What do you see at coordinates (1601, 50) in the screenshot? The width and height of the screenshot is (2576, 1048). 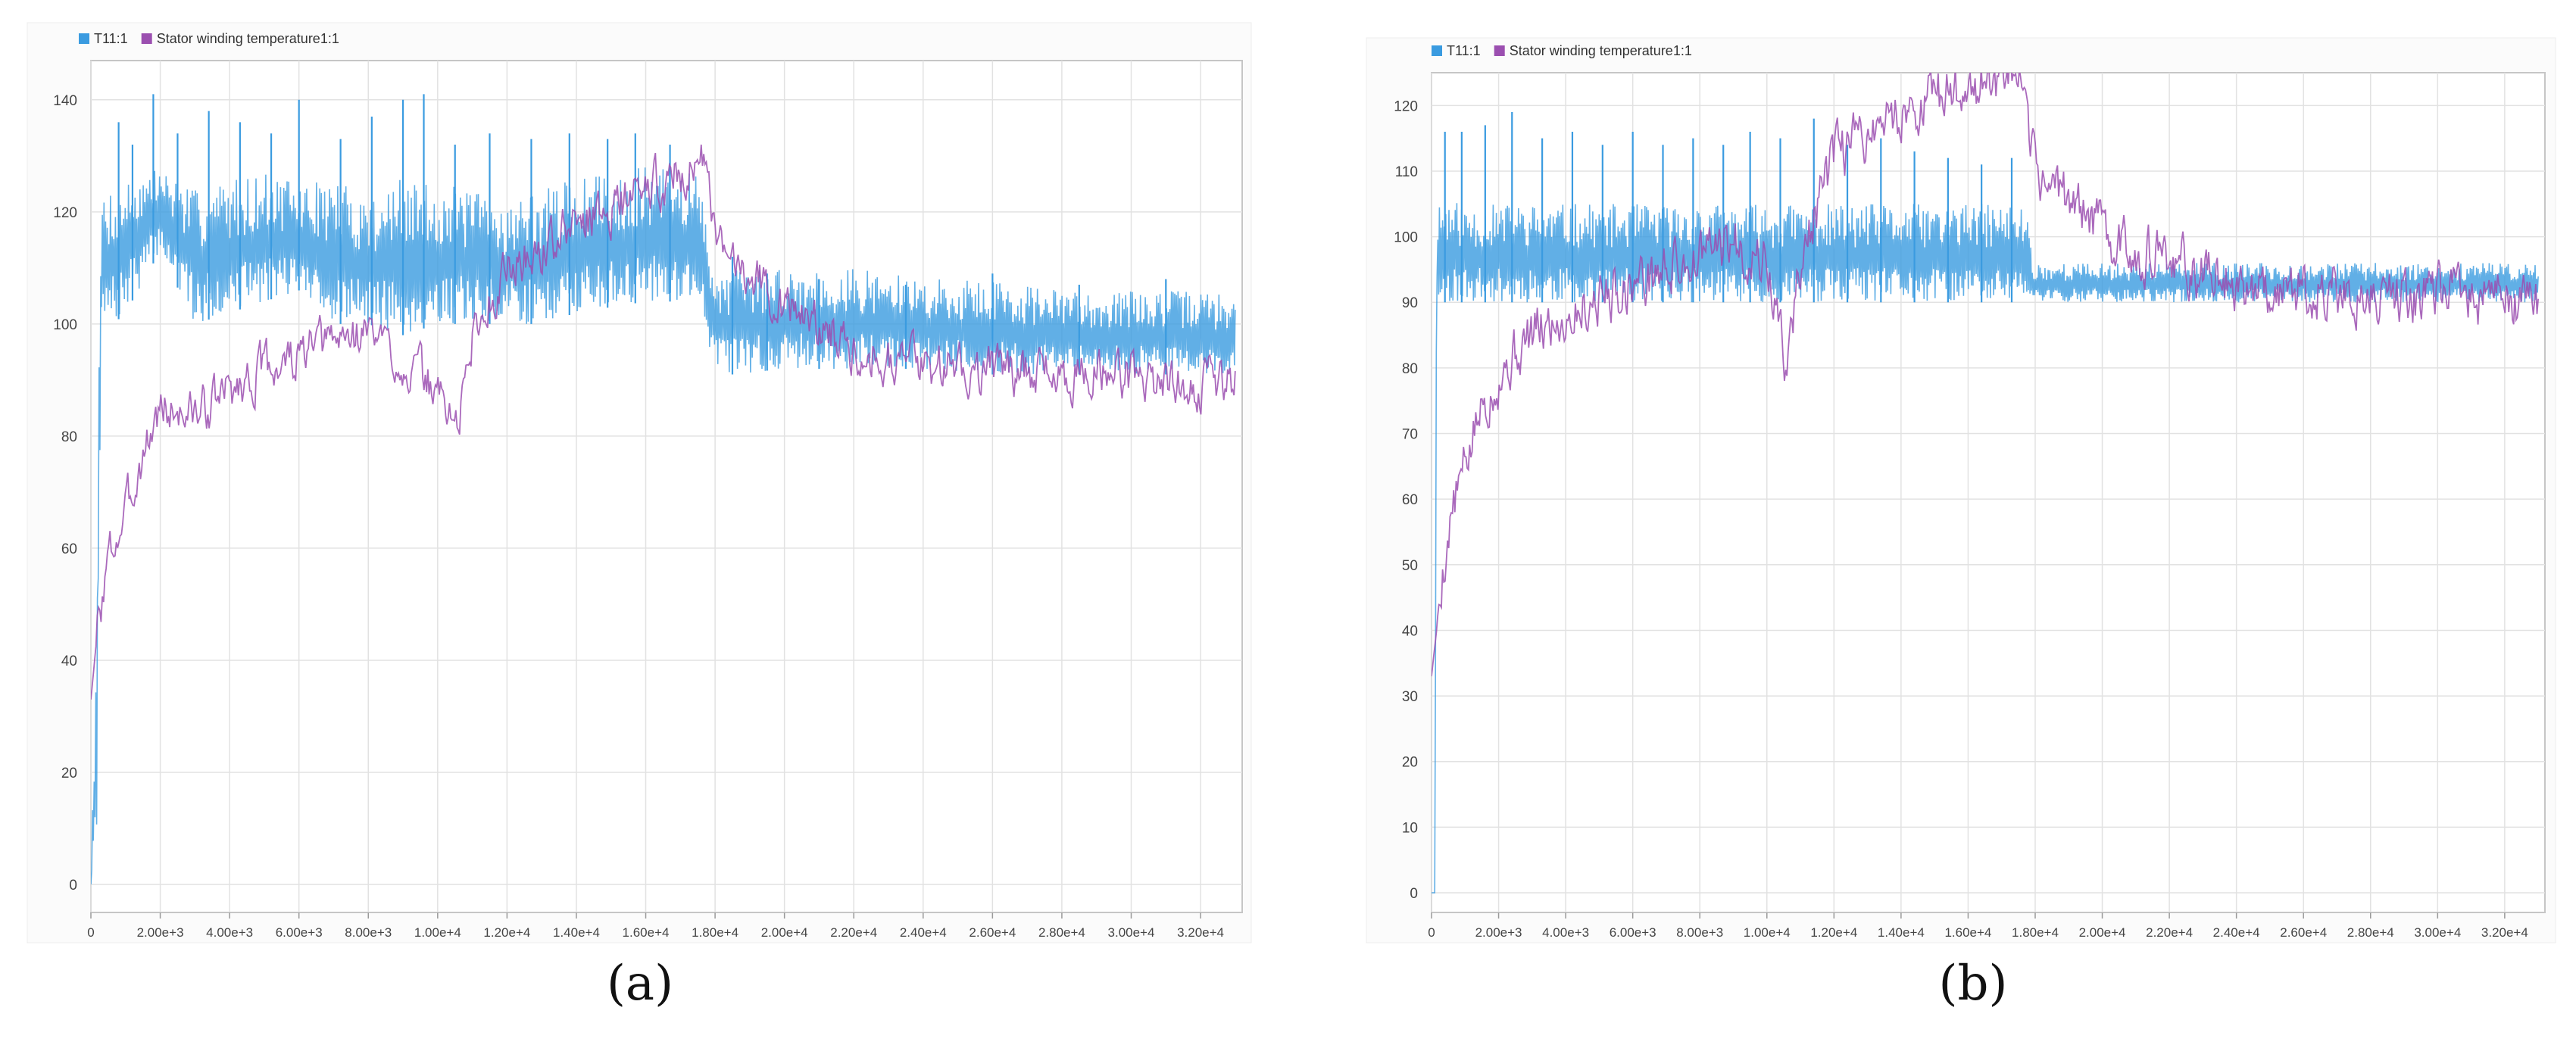 I see `chart-b-legend-label-stator: Stator winding temperature1:1` at bounding box center [1601, 50].